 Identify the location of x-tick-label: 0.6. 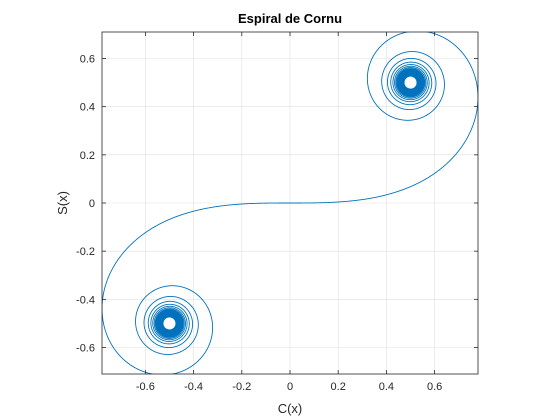
(434, 387).